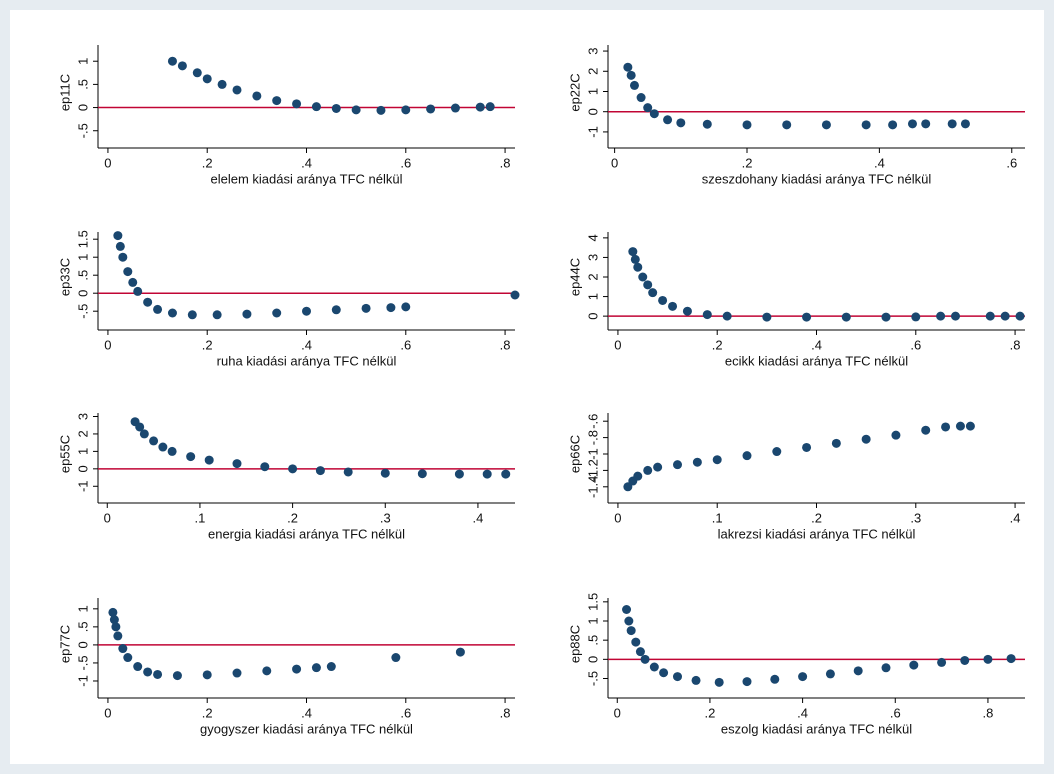 This screenshot has width=1054, height=774. Describe the element at coordinates (592, 470) in the screenshot. I see `y-tick-label: -1.2` at that location.